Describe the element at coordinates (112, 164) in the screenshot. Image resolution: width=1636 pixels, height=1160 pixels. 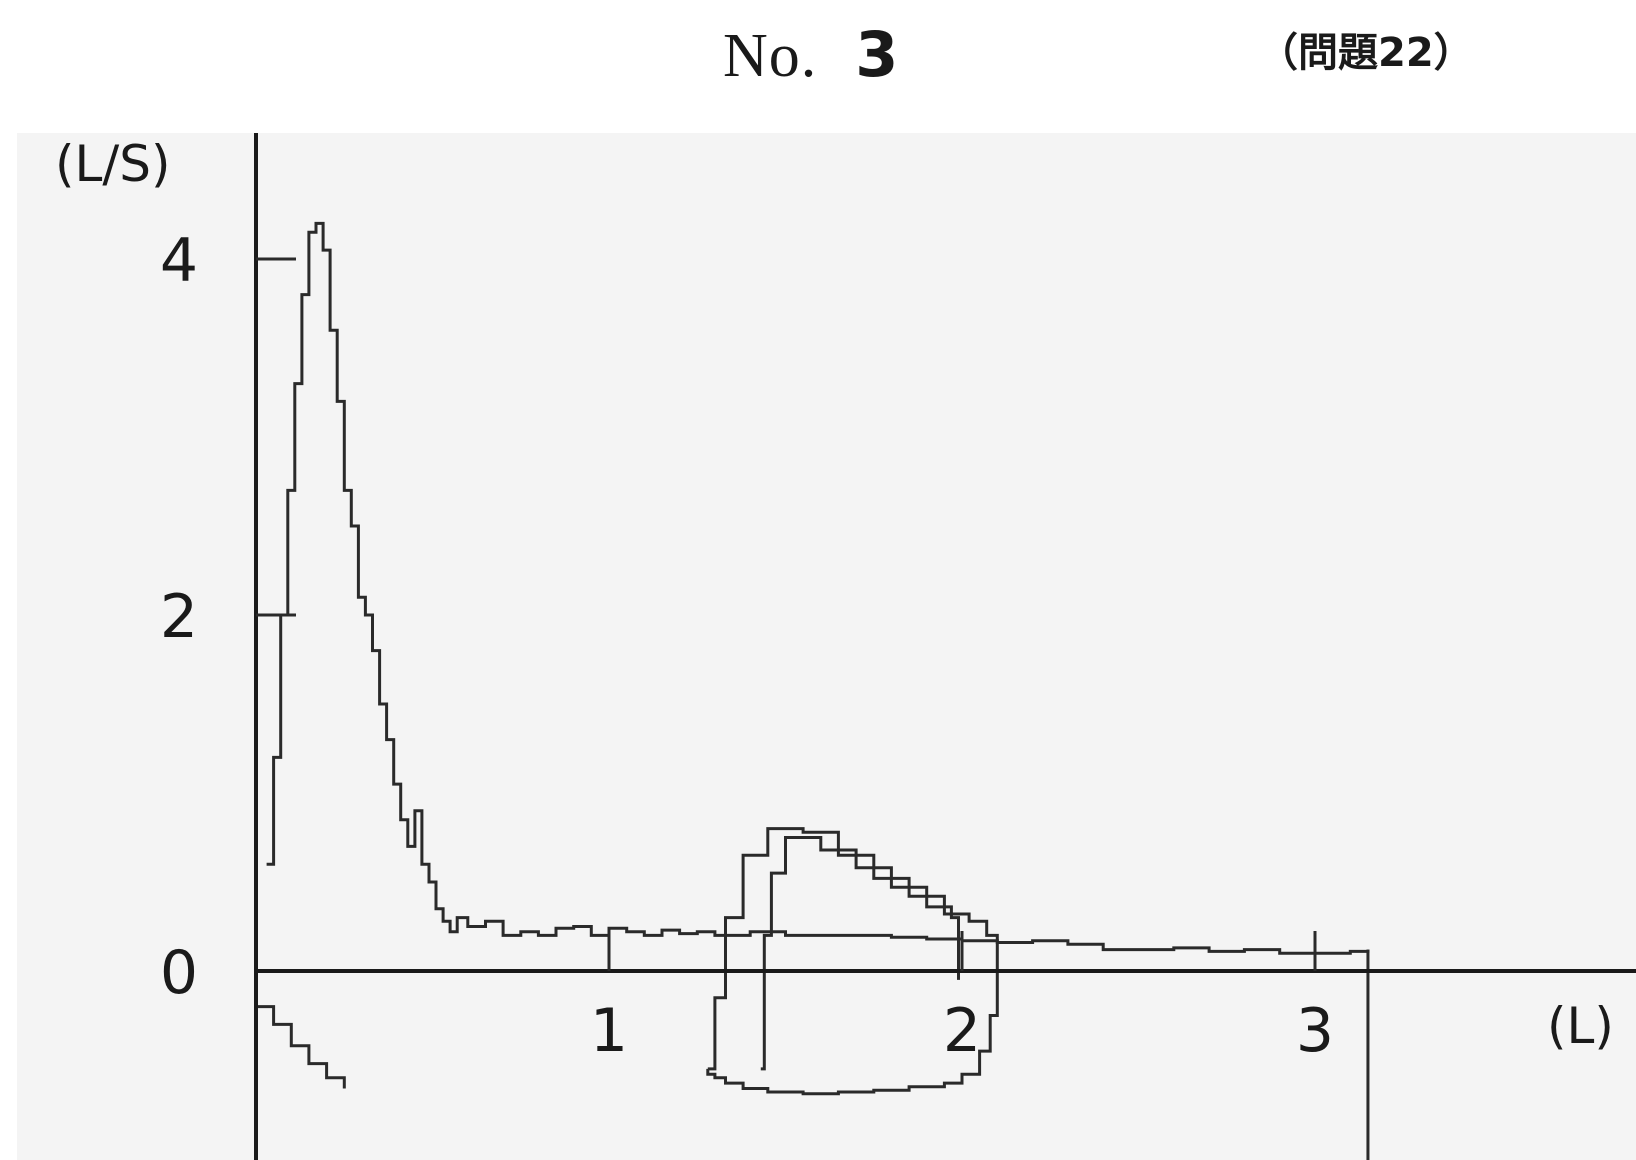
I see `y-axis-label: (L/S)` at that location.